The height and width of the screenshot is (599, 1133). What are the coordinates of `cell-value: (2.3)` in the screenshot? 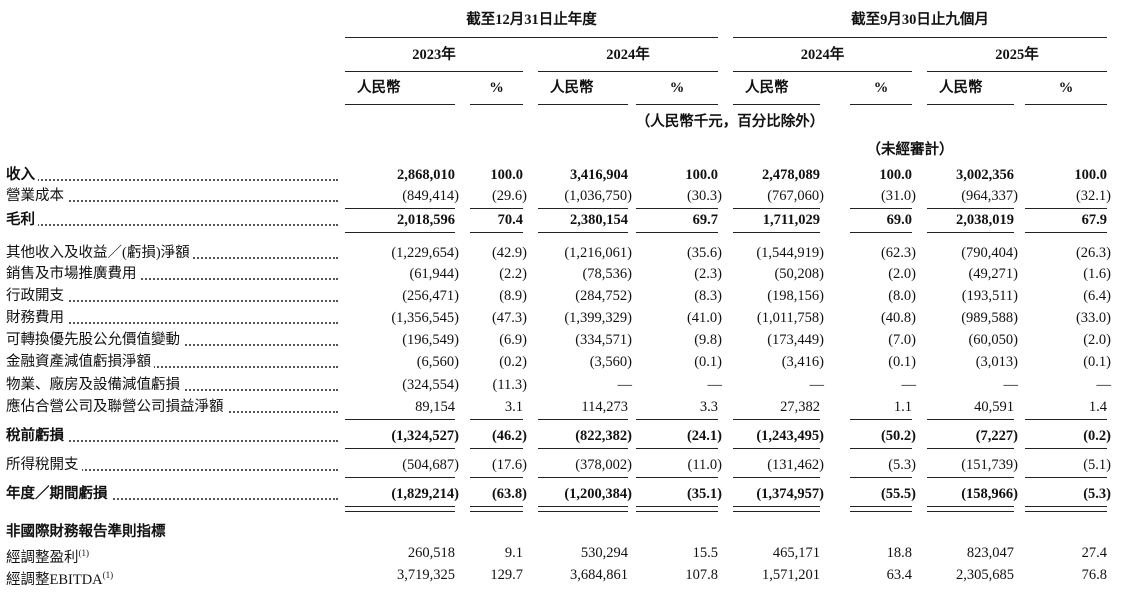 It's located at (708, 274).